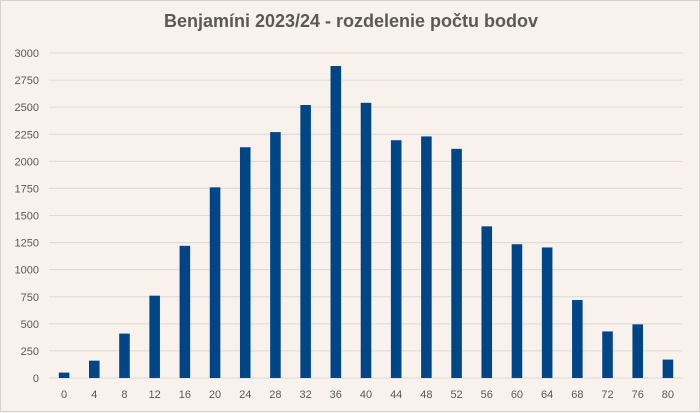 Image resolution: width=700 pixels, height=413 pixels. I want to click on x-tick-label: 76, so click(638, 395).